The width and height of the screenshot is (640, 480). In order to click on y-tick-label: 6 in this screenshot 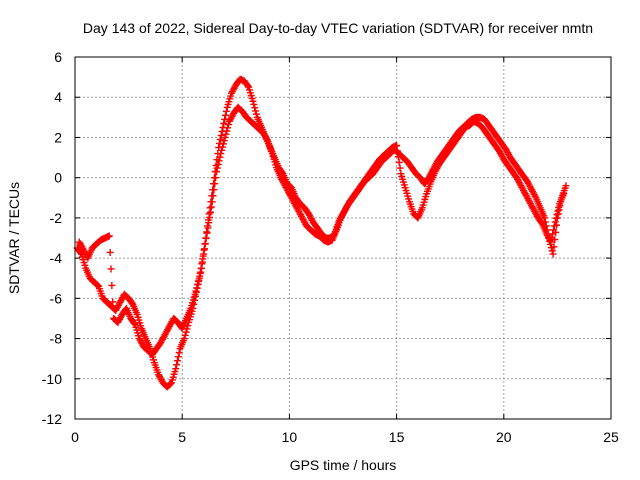, I will do `click(58, 57)`.